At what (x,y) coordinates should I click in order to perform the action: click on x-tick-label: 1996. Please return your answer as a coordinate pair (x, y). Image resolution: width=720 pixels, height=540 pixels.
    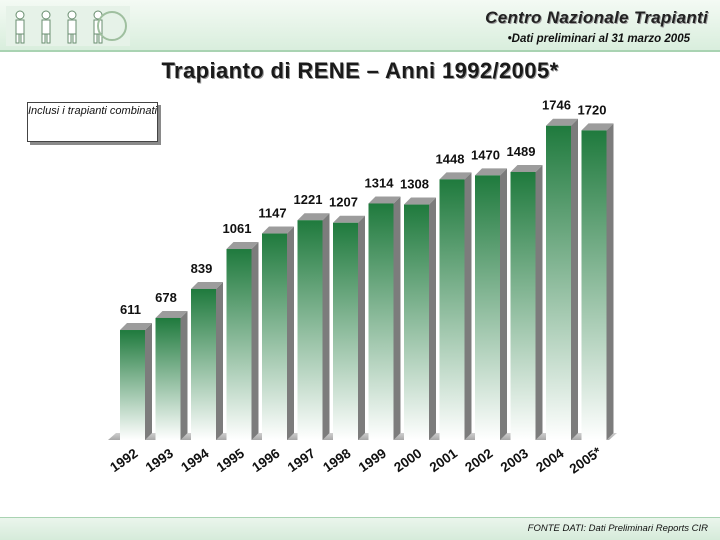
    Looking at the image, I should click on (266, 460).